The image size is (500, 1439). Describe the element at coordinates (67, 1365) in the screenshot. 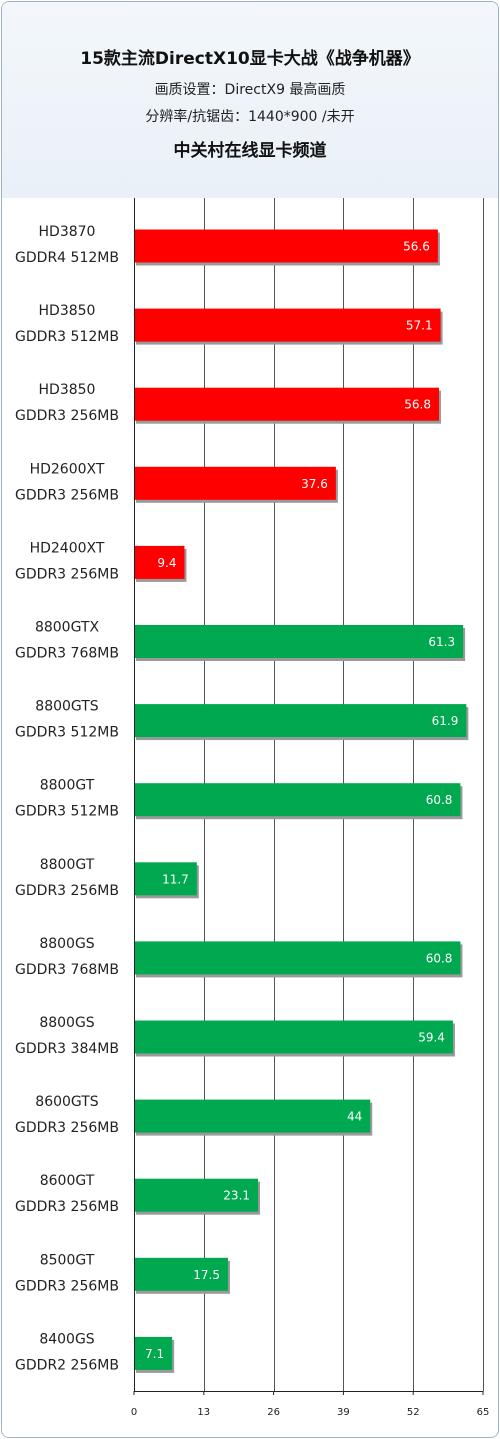

I see `category-label: GDDR2 256MB` at that location.